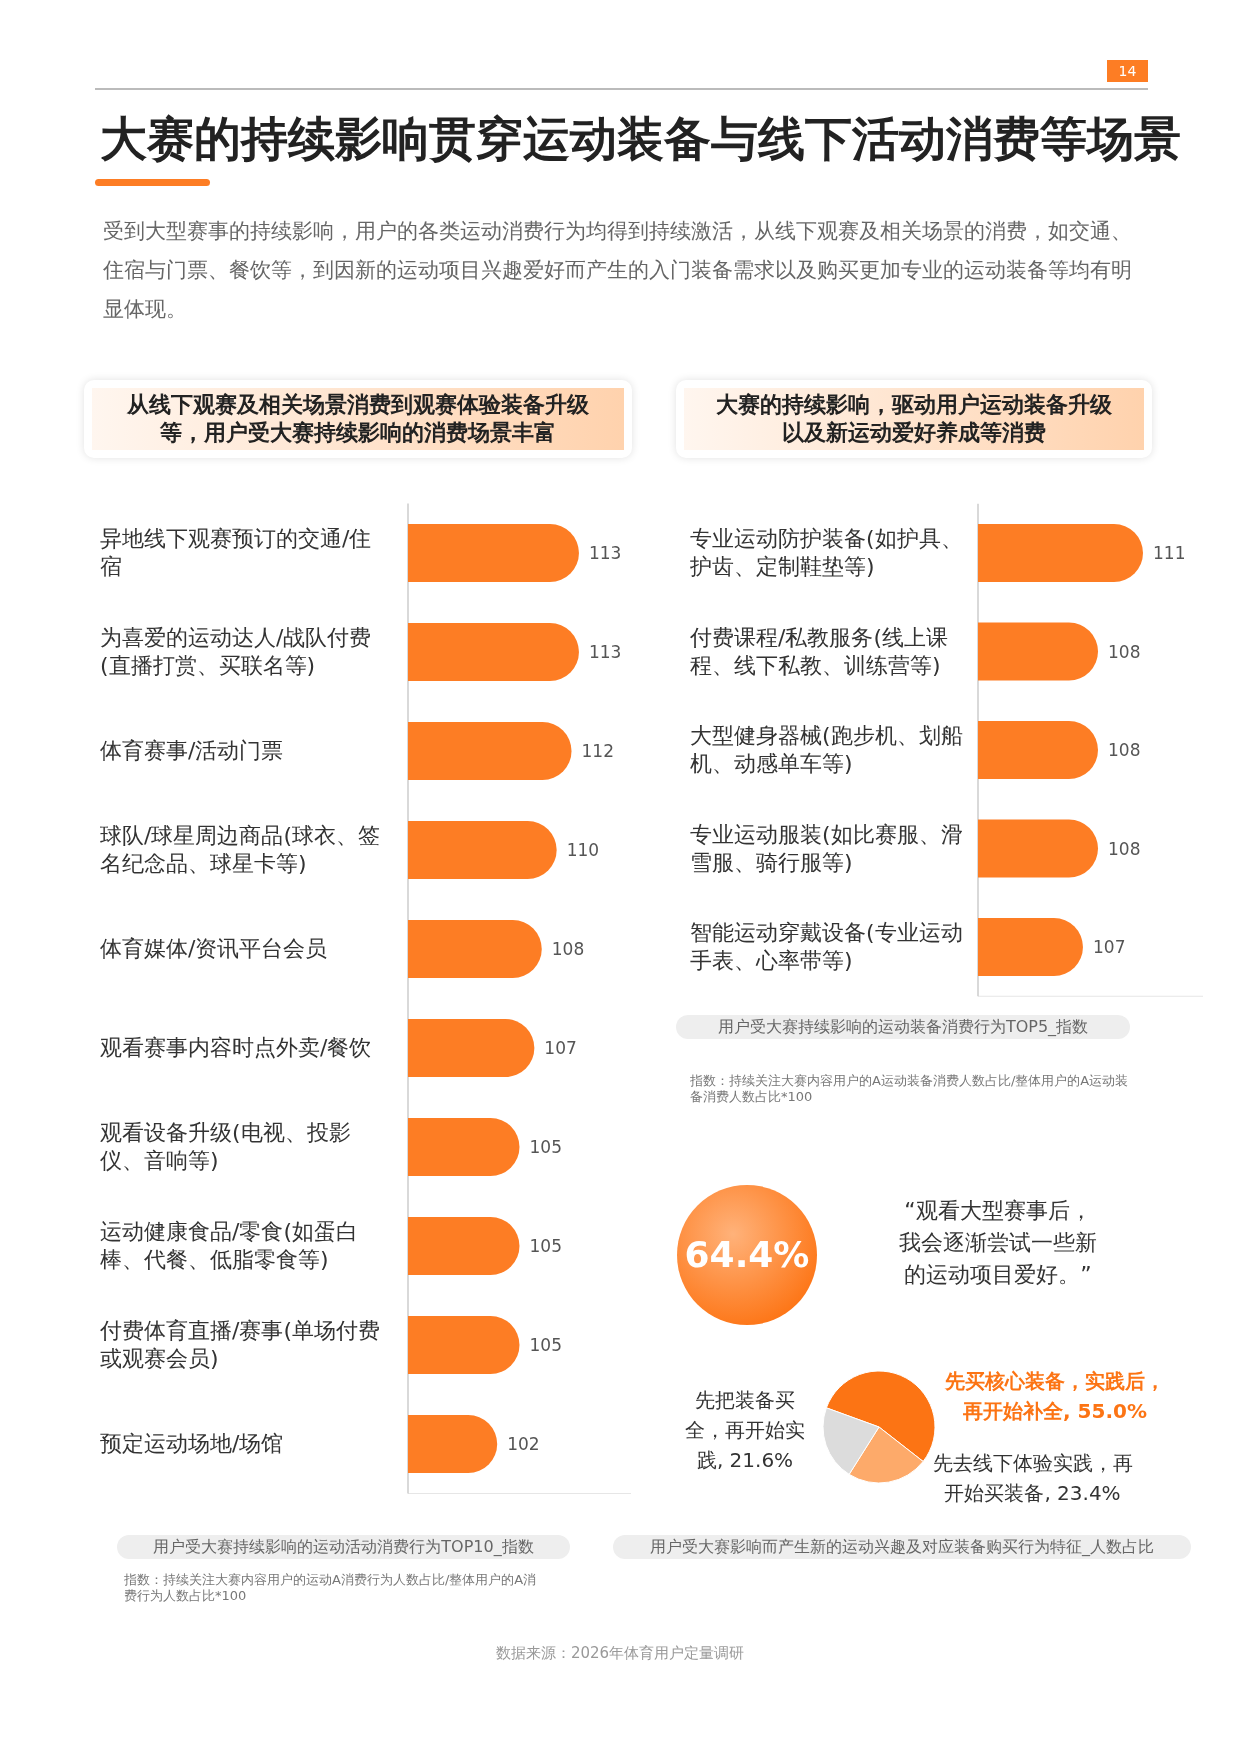 The image size is (1240, 1754). I want to click on y-tick-label: 运动健康食品/零食(如蛋白棒、代餐、低脂零食等), so click(229, 1246).